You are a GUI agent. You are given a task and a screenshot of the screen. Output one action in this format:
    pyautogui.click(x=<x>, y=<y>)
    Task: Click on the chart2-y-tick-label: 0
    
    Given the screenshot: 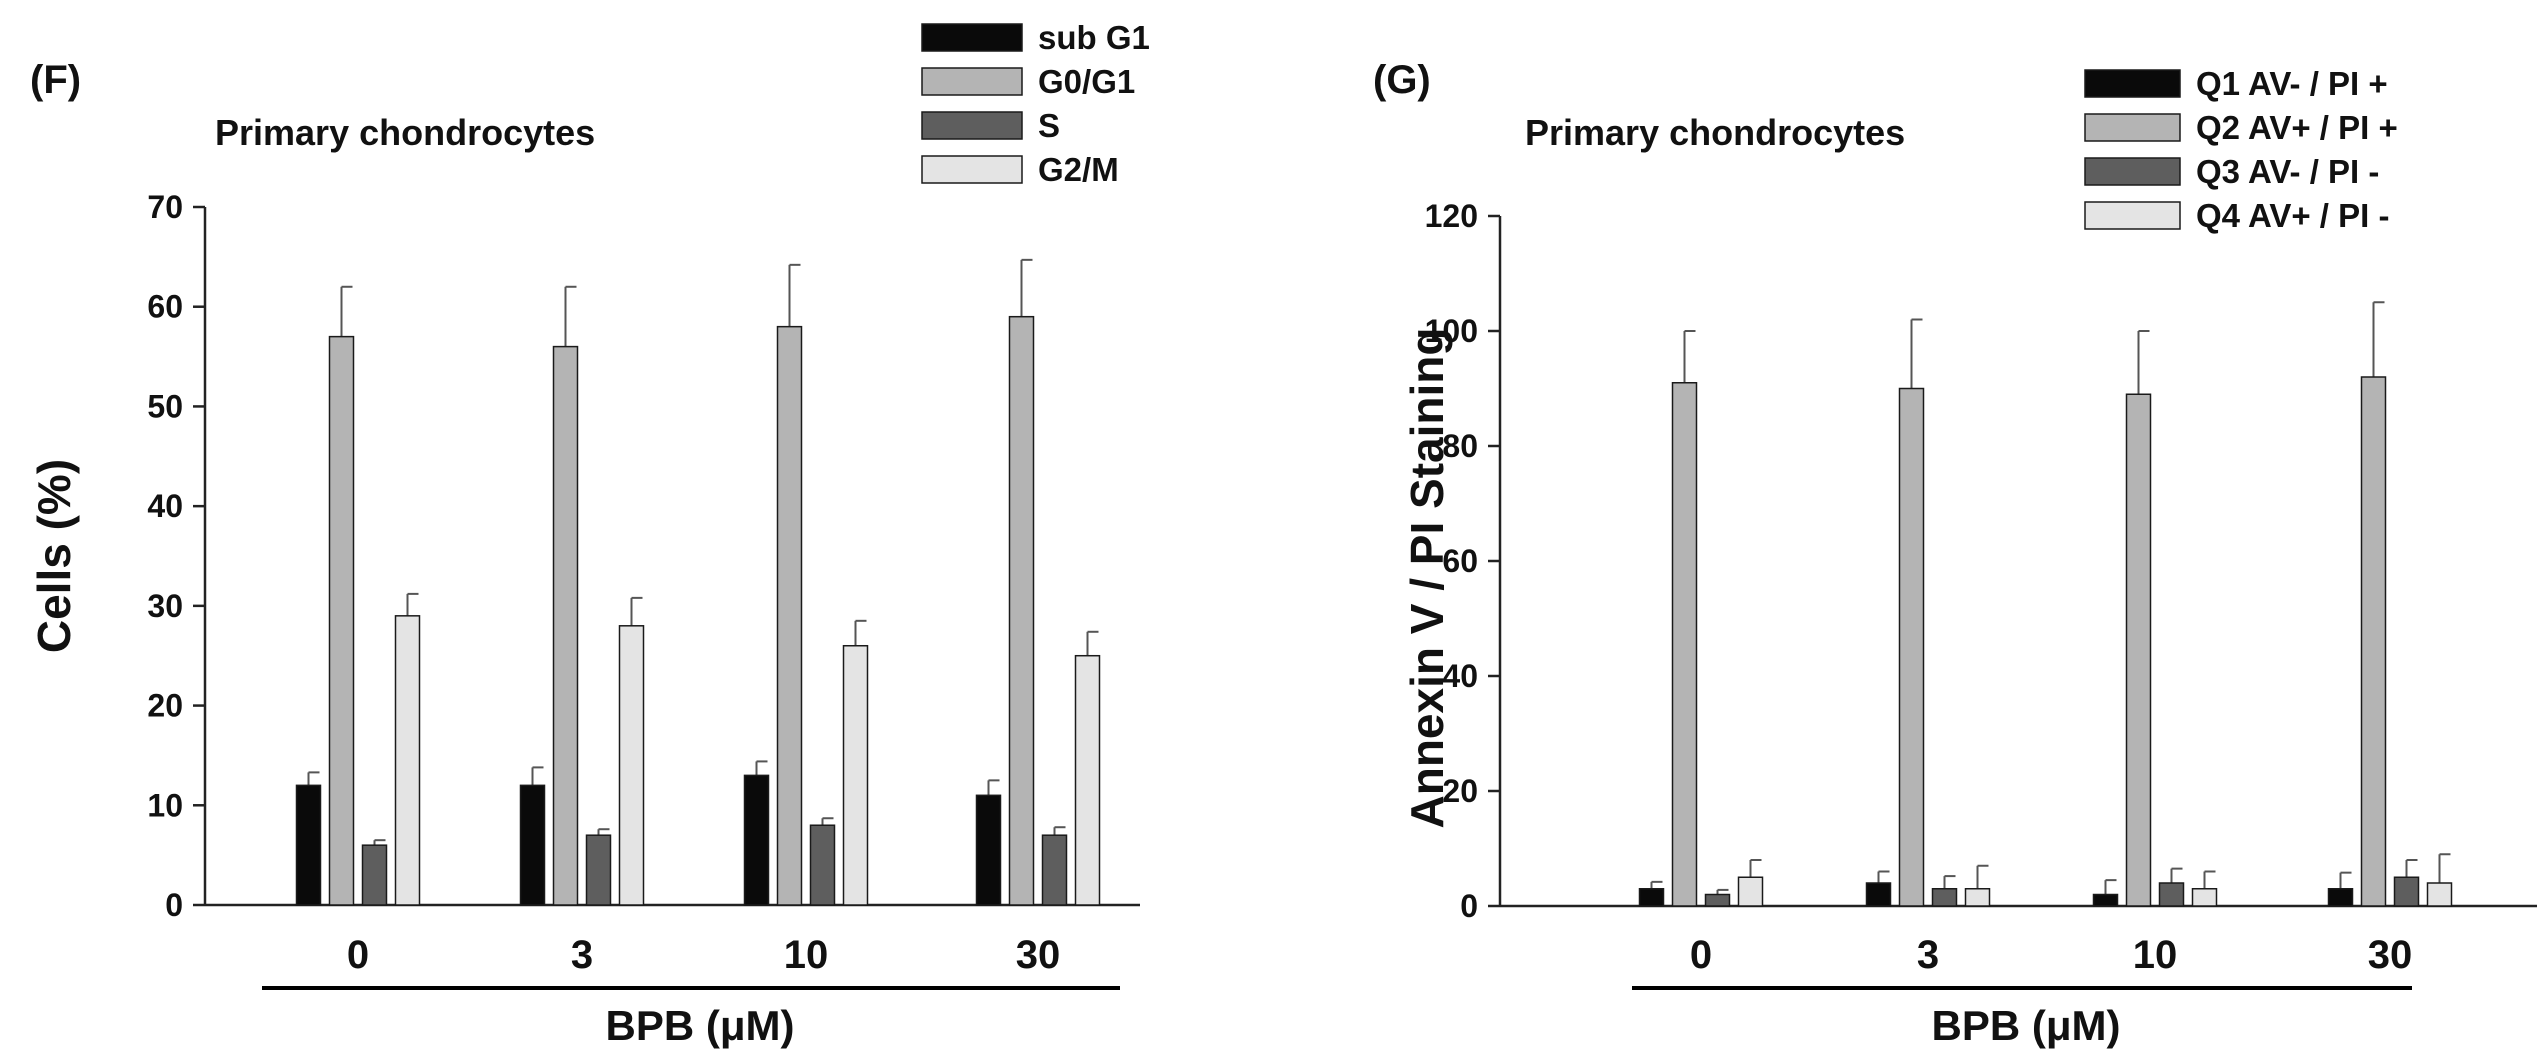 What is the action you would take?
    pyautogui.click(x=1469, y=906)
    